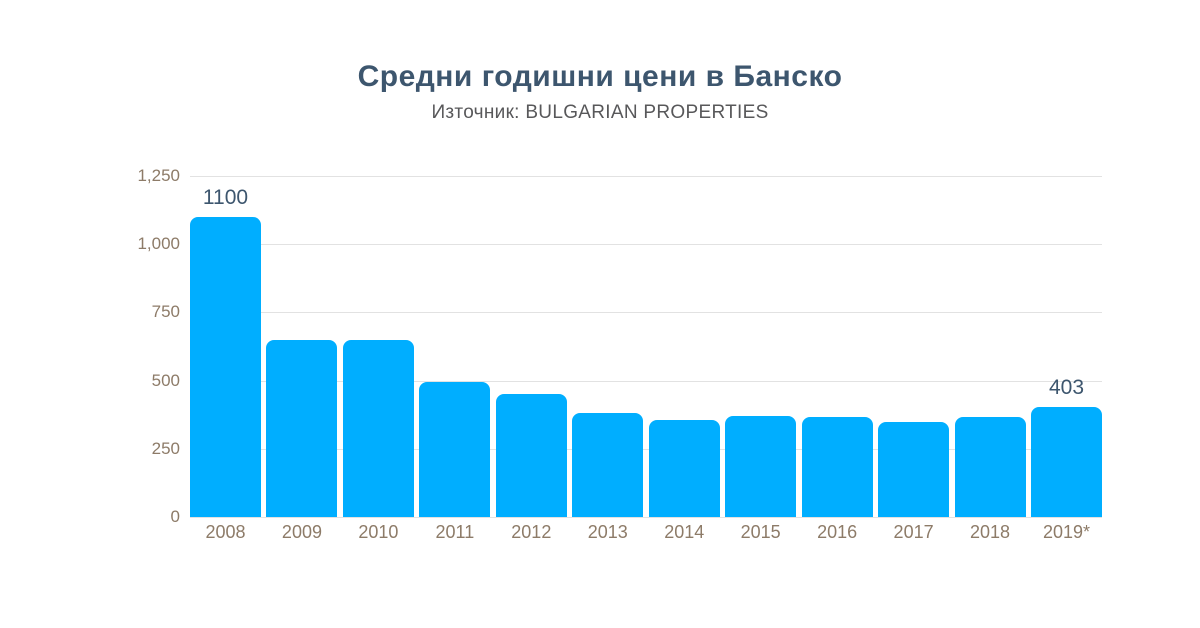 The image size is (1200, 628). I want to click on bar-2018, so click(990, 467).